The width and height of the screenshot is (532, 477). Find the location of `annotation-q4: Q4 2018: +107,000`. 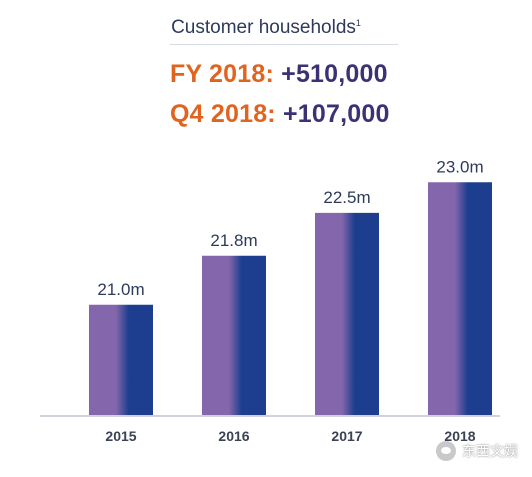

annotation-q4: Q4 2018: +107,000 is located at coordinates (280, 114).